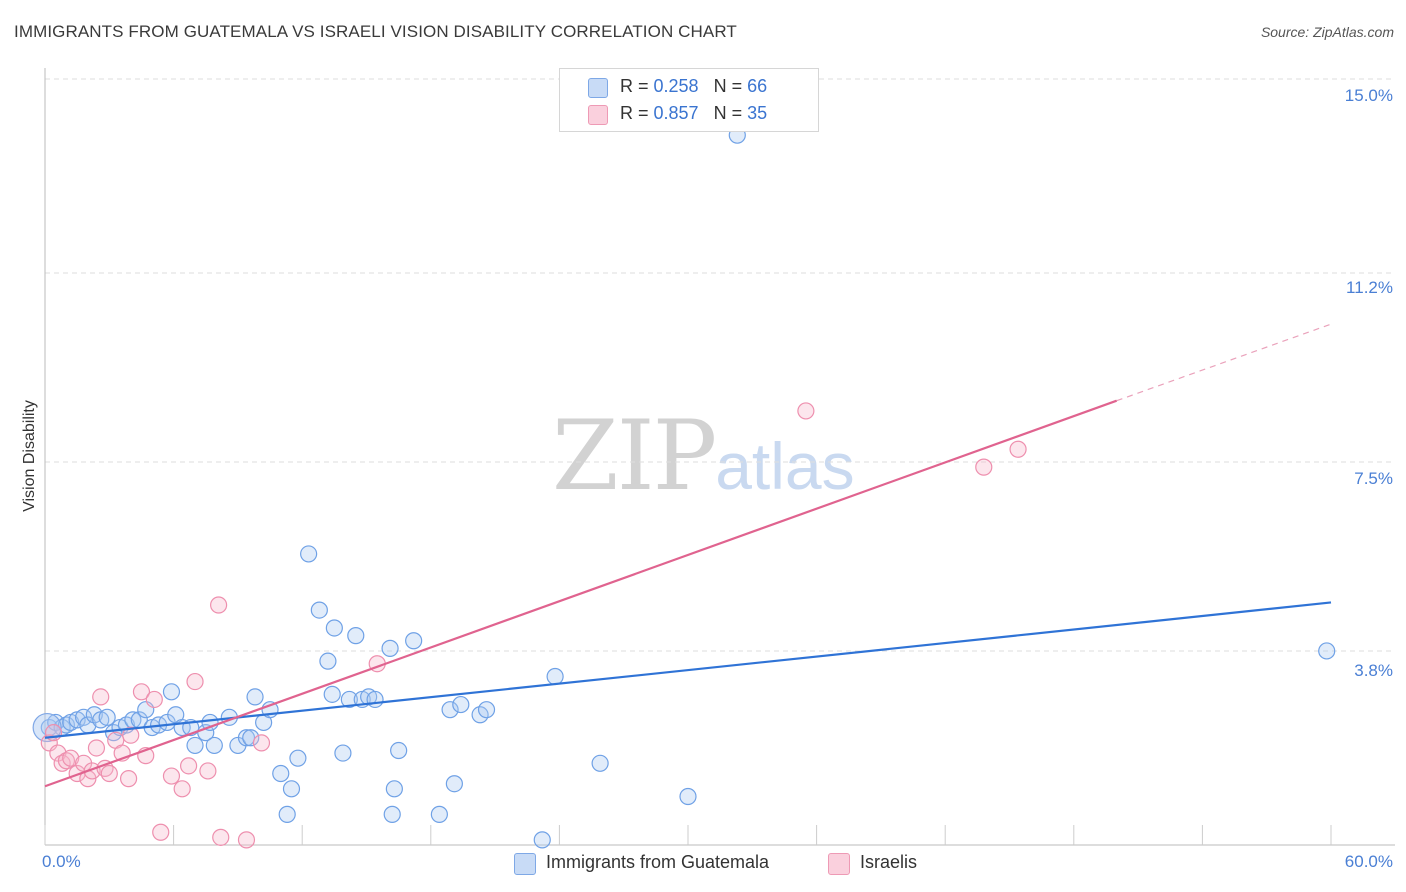 The height and width of the screenshot is (892, 1406). What do you see at coordinates (676, 113) in the screenshot?
I see `legend-r-value: 0.857` at bounding box center [676, 113].